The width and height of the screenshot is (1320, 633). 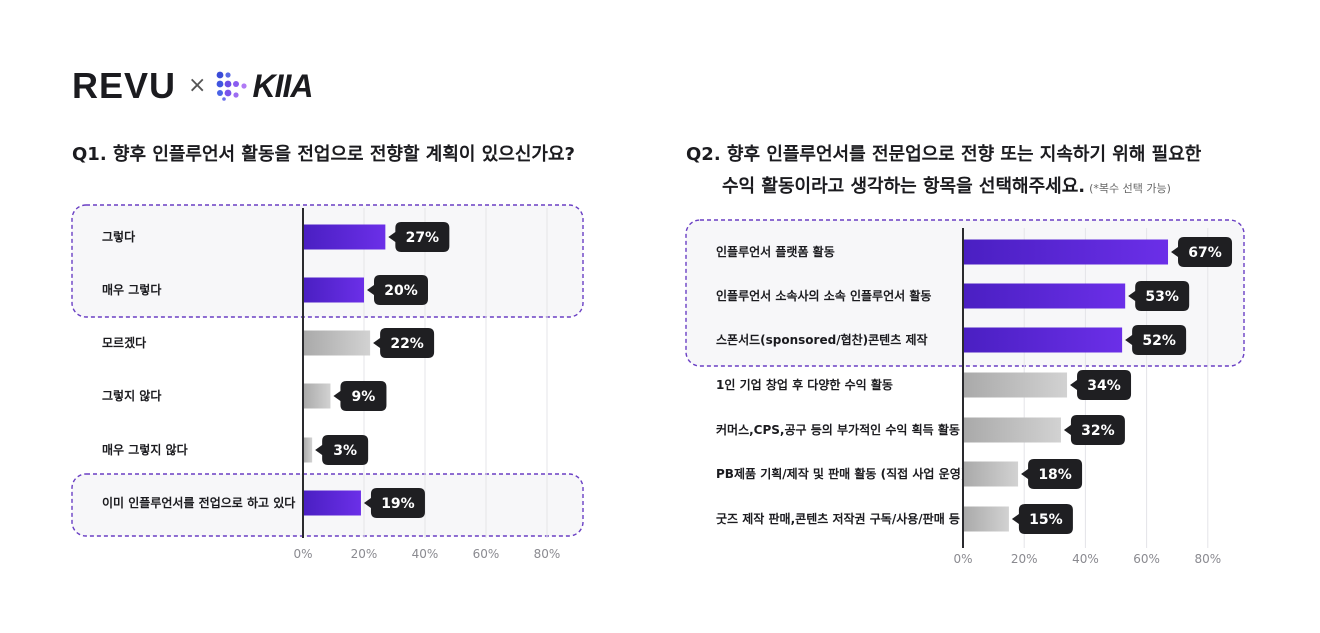 I want to click on q2-value-label: 34%, so click(x=1104, y=386).